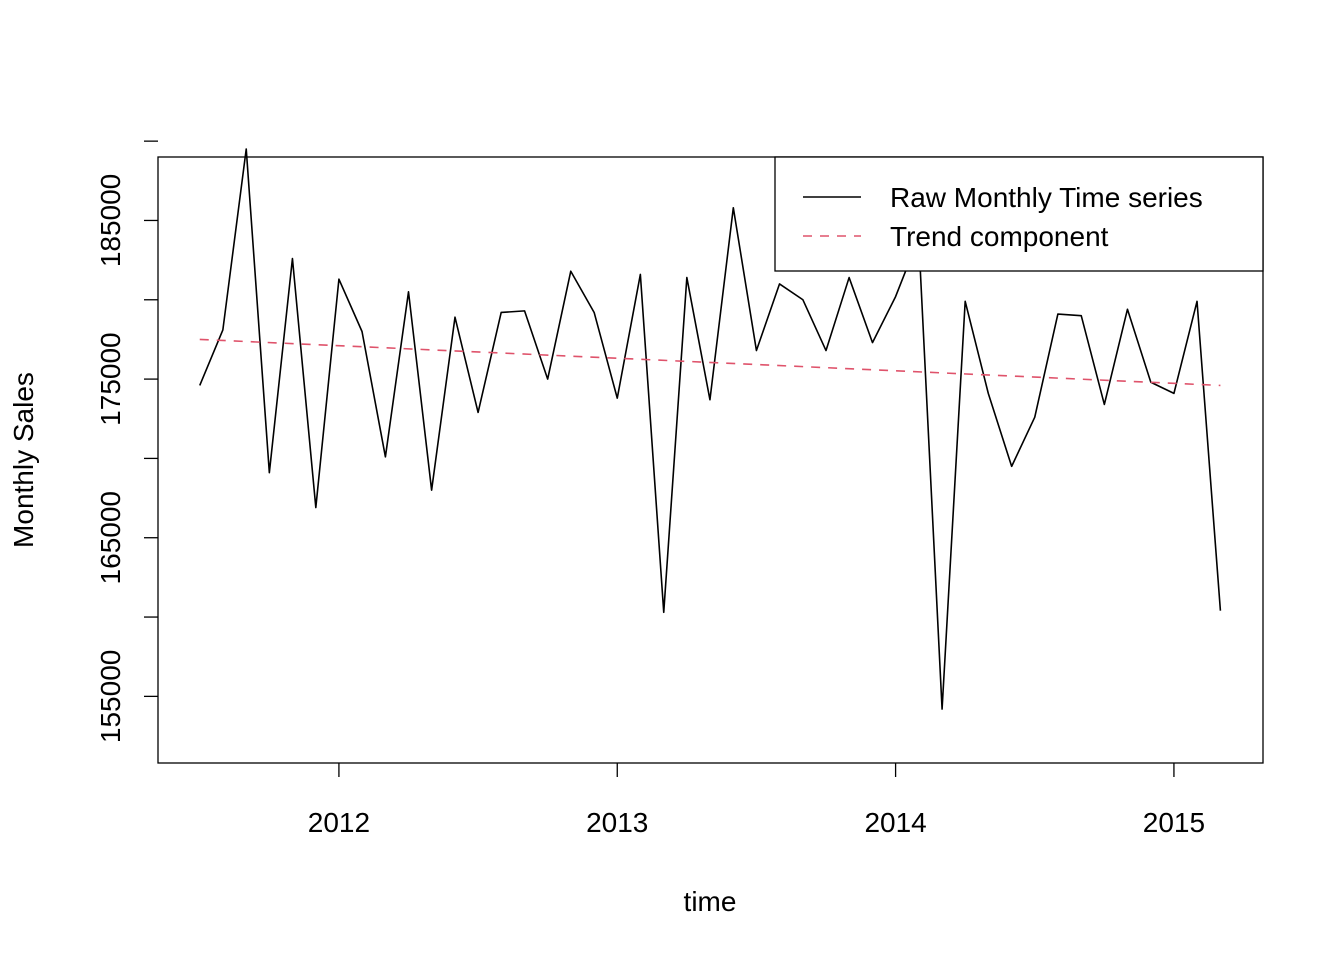 The image size is (1344, 960). What do you see at coordinates (110, 537) in the screenshot?
I see `y-tick-label: 165000` at bounding box center [110, 537].